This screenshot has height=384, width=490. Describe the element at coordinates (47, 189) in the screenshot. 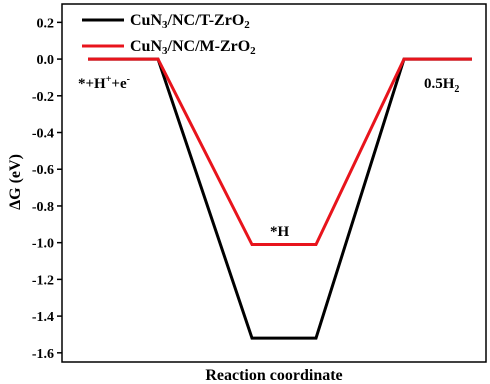

I see `y-axis-ticks: 0.2 0.0 -0.2 -0.4 -0.6 -0.8 -1.0 -1.2 -1.4 -1.6` at that location.